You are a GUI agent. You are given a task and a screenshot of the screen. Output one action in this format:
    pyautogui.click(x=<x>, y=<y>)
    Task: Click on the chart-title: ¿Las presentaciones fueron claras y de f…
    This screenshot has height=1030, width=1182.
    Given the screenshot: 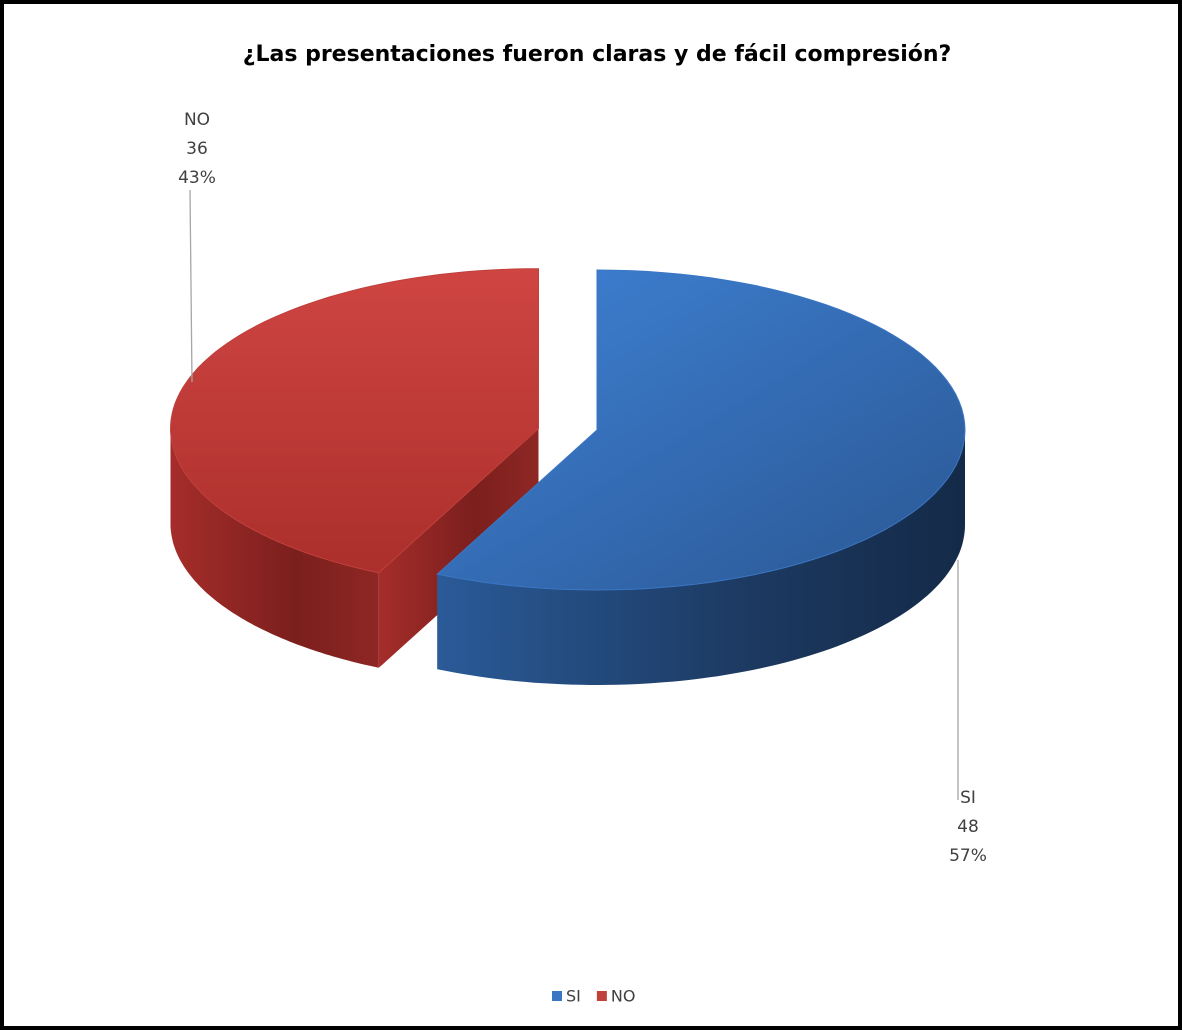 What is the action you would take?
    pyautogui.click(x=597, y=54)
    